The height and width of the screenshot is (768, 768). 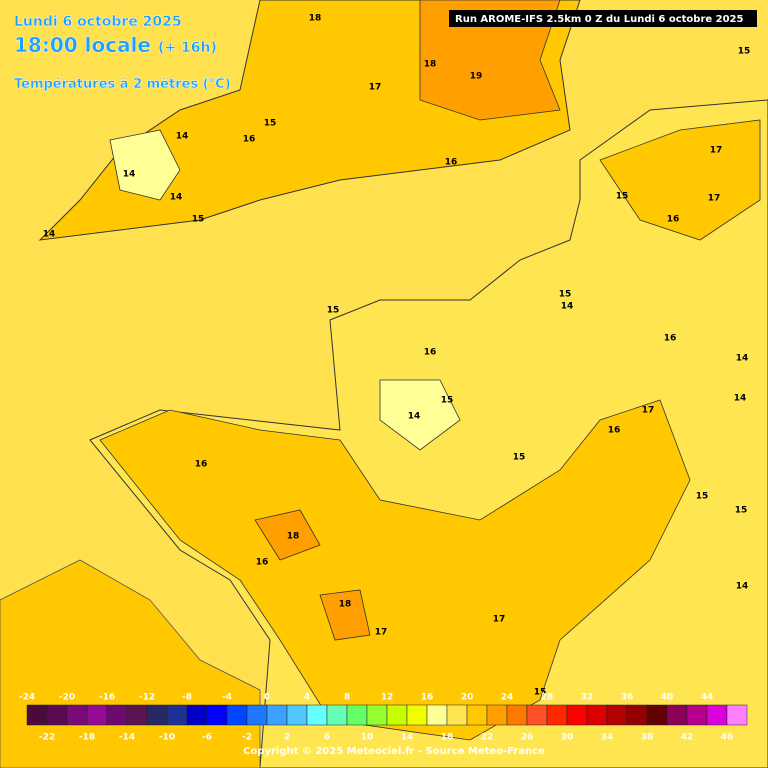 I want to click on colorbar-label: 4, so click(x=307, y=698).